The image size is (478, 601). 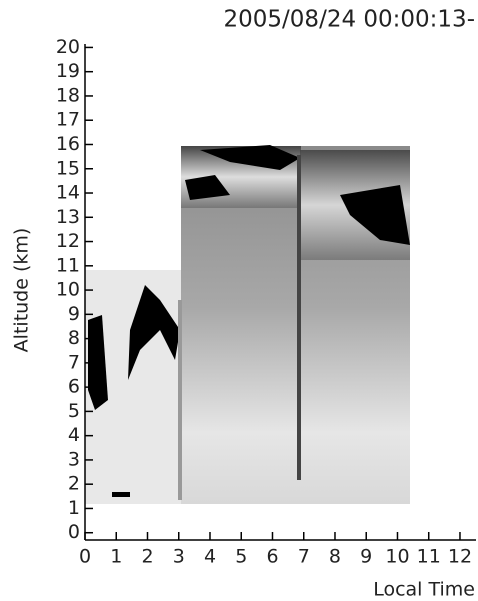 I want to click on x-tick-label: 9, so click(x=366, y=557).